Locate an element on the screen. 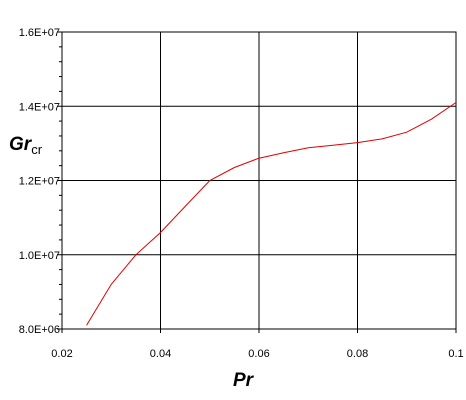 This screenshot has height=400, width=466. y-tick-labels: 8.0E+06 1.0E+07 1.2E+07 1.4E+07 1.6E+07 is located at coordinates (39, 181).